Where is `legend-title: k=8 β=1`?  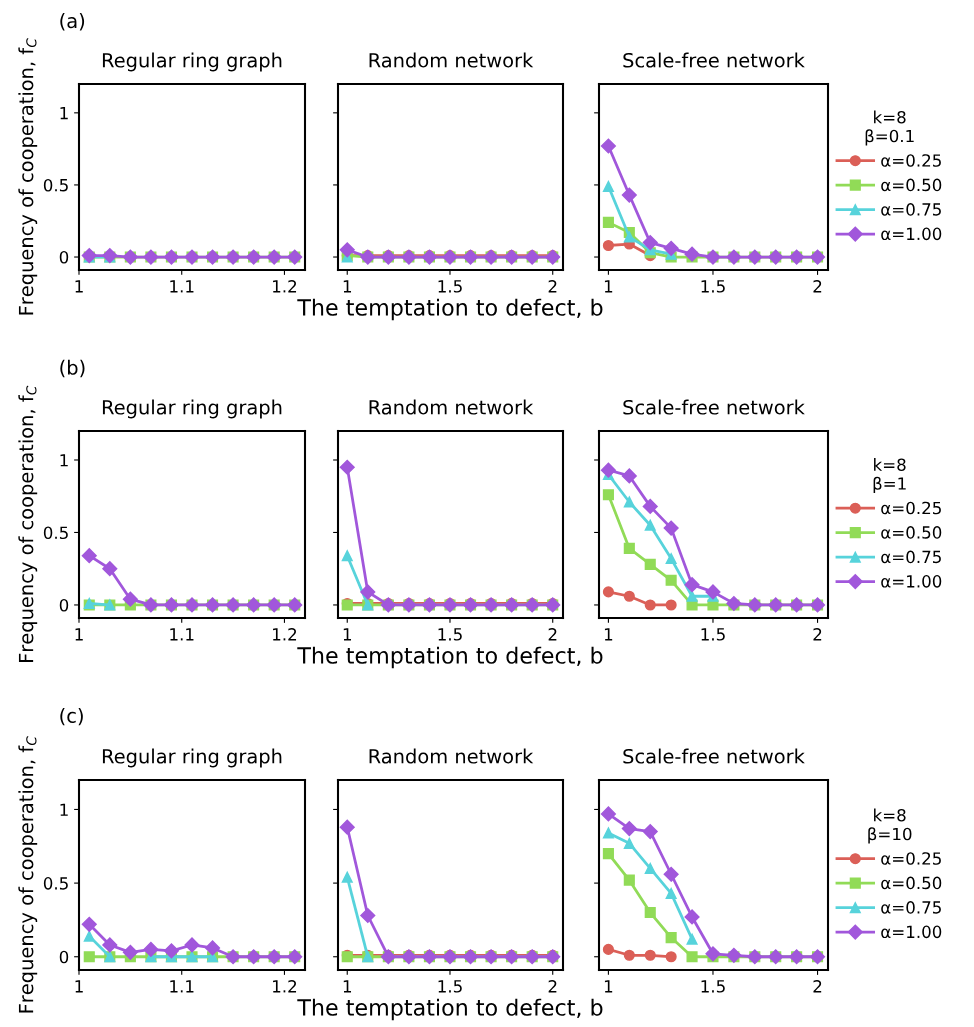
legend-title: k=8 β=1 is located at coordinates (889, 476).